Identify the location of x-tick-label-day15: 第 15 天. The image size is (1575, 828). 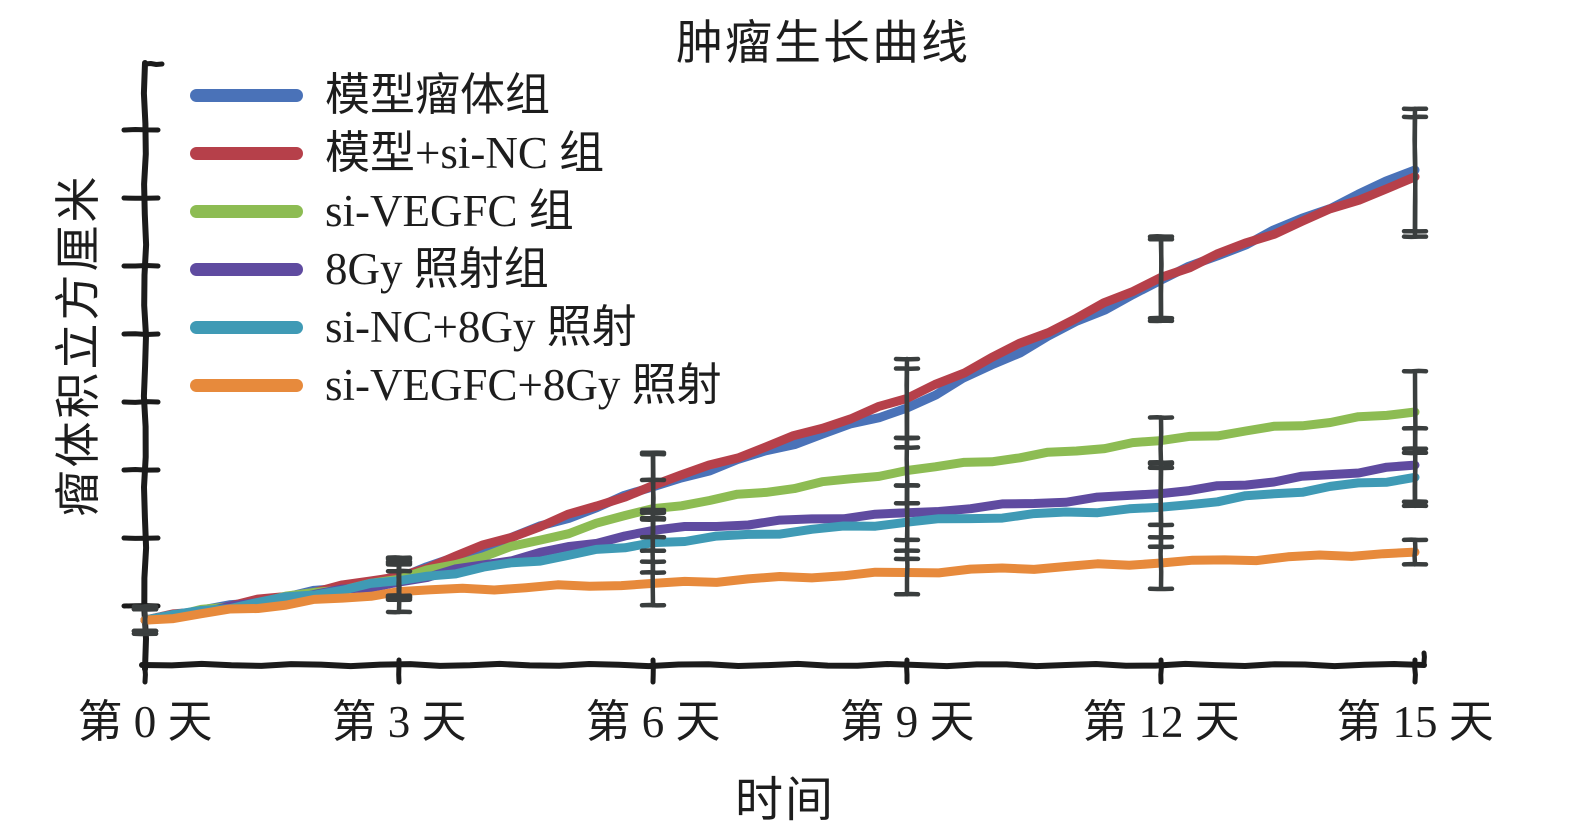
(1415, 722).